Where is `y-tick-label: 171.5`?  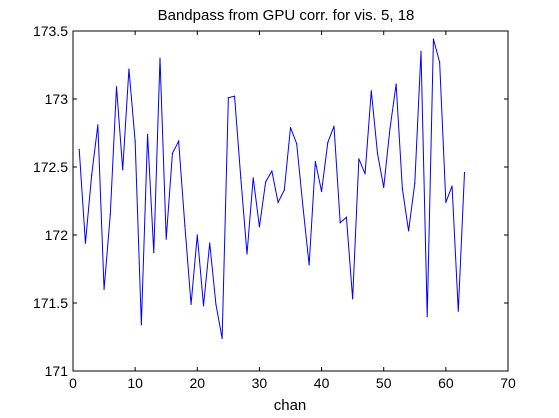
y-tick-label: 171.5 is located at coordinates (50, 303).